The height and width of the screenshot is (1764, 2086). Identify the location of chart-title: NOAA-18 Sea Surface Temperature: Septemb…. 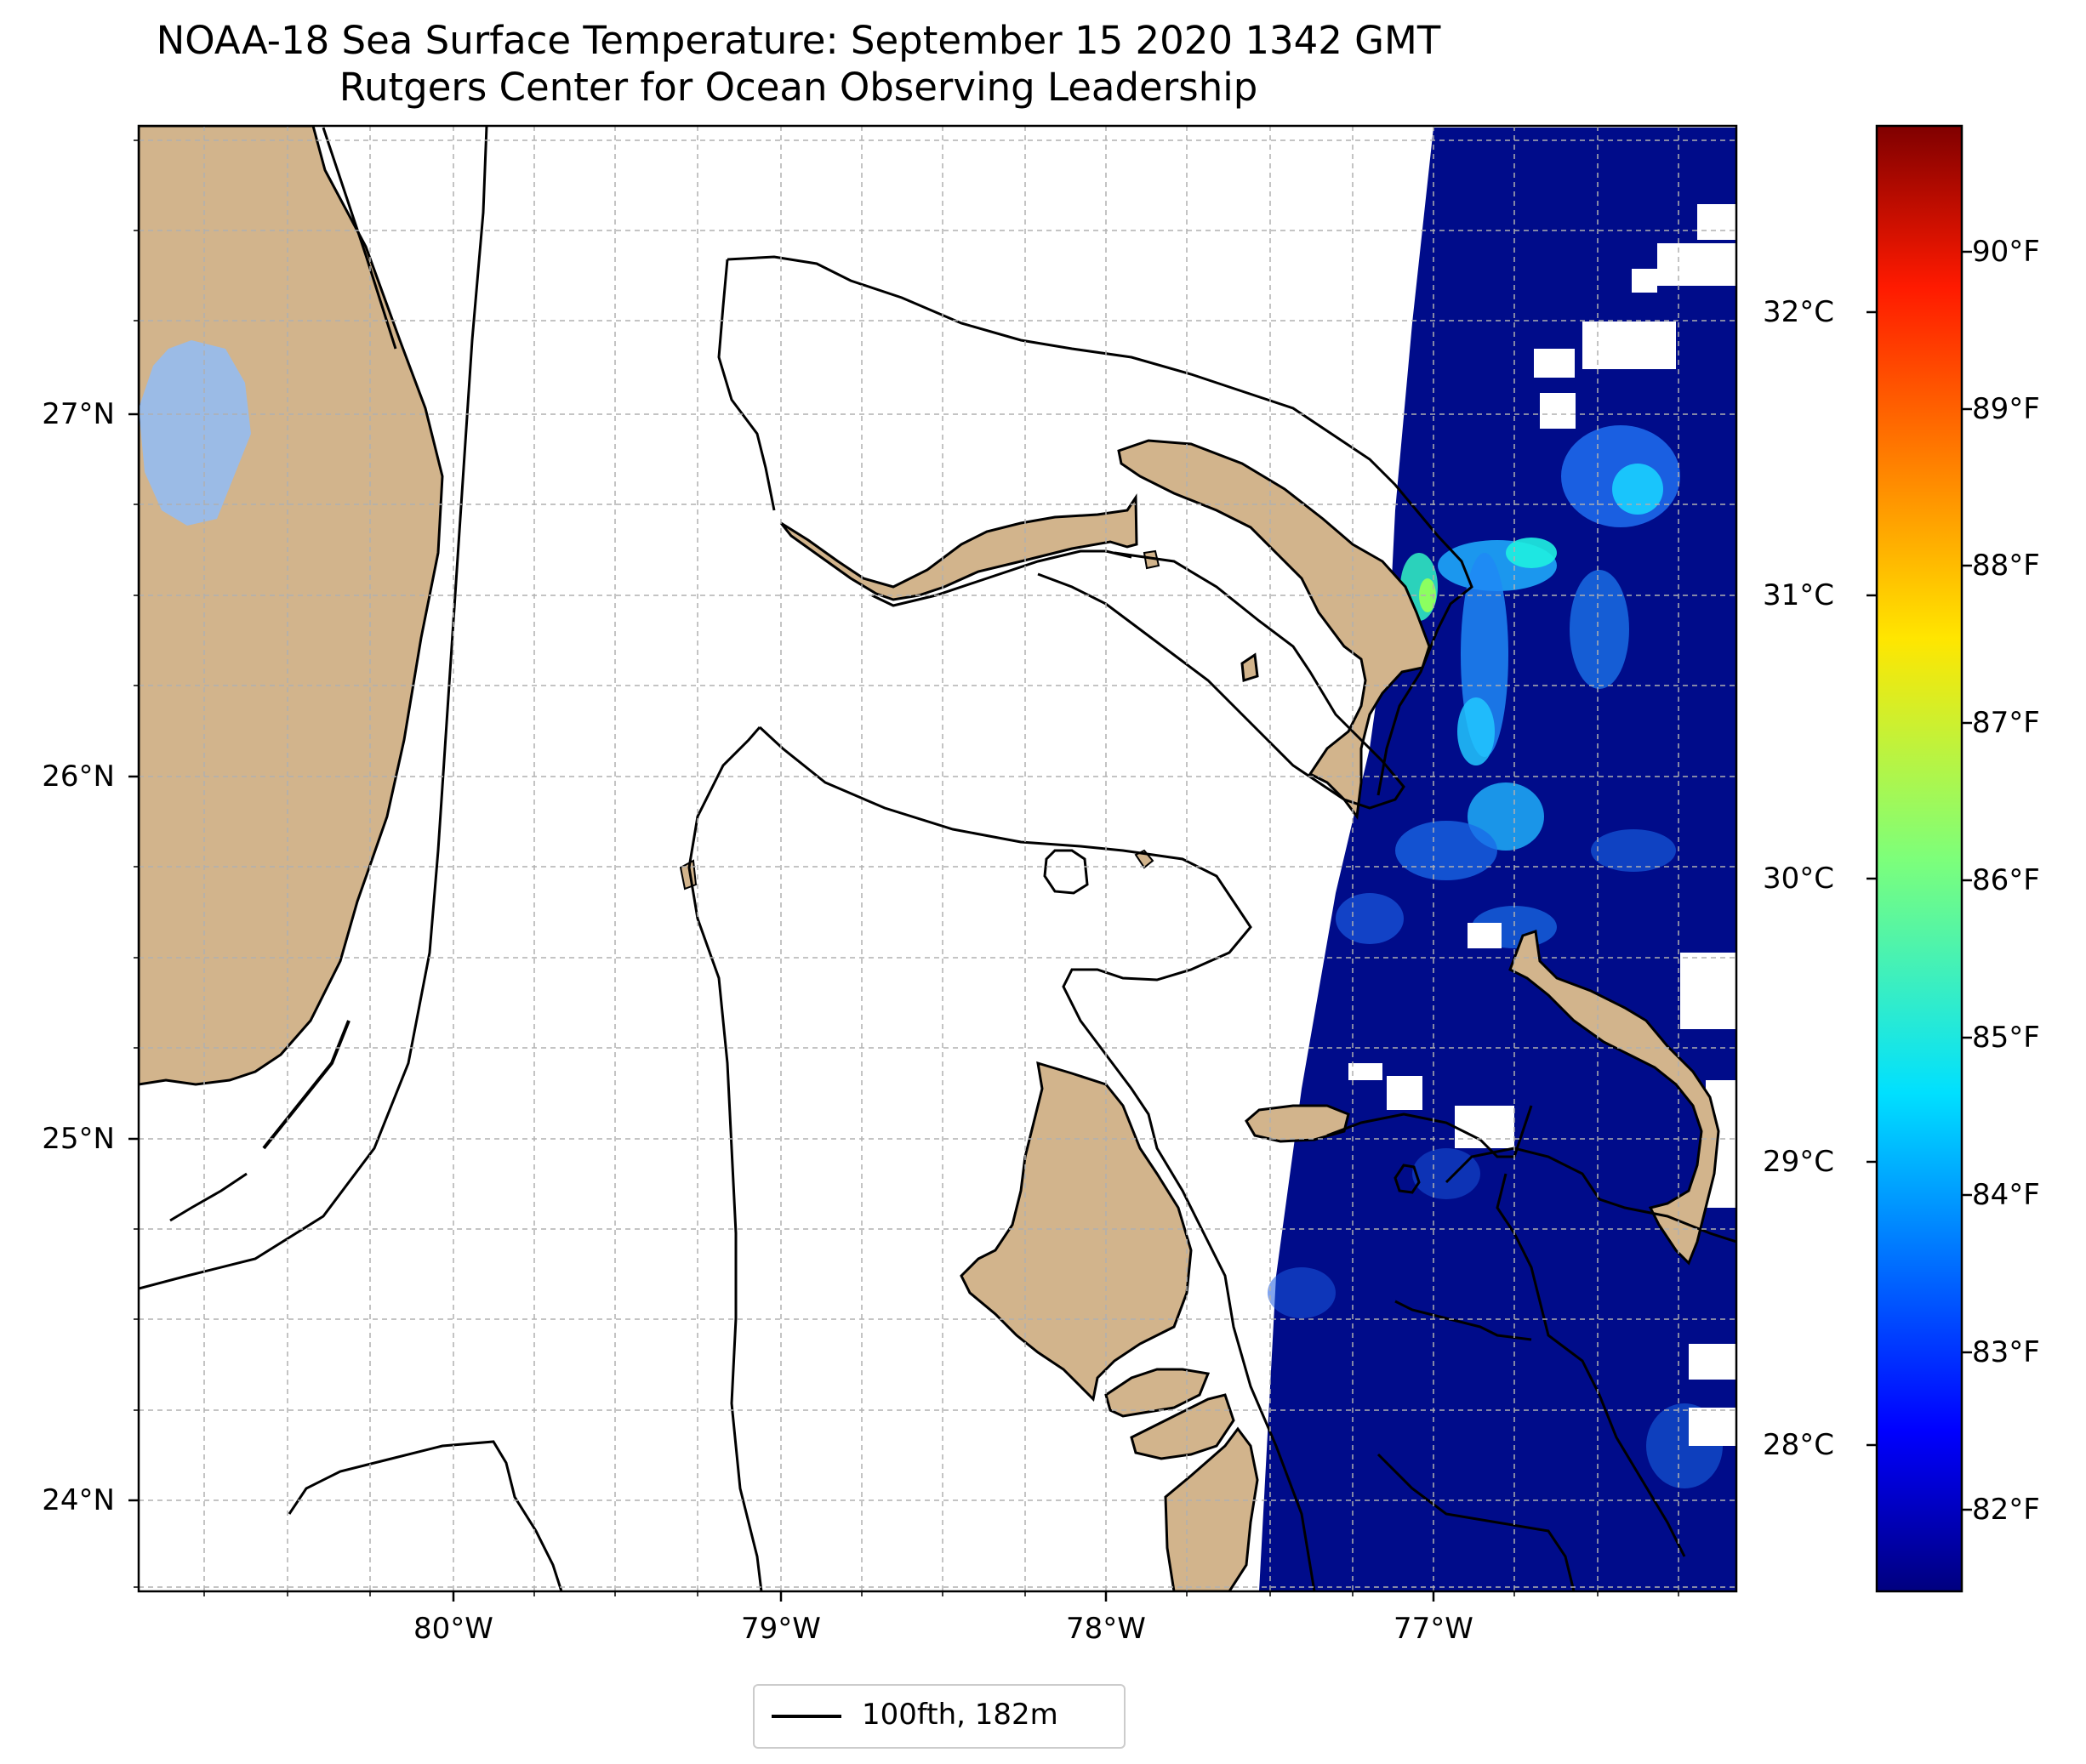
(798, 40).